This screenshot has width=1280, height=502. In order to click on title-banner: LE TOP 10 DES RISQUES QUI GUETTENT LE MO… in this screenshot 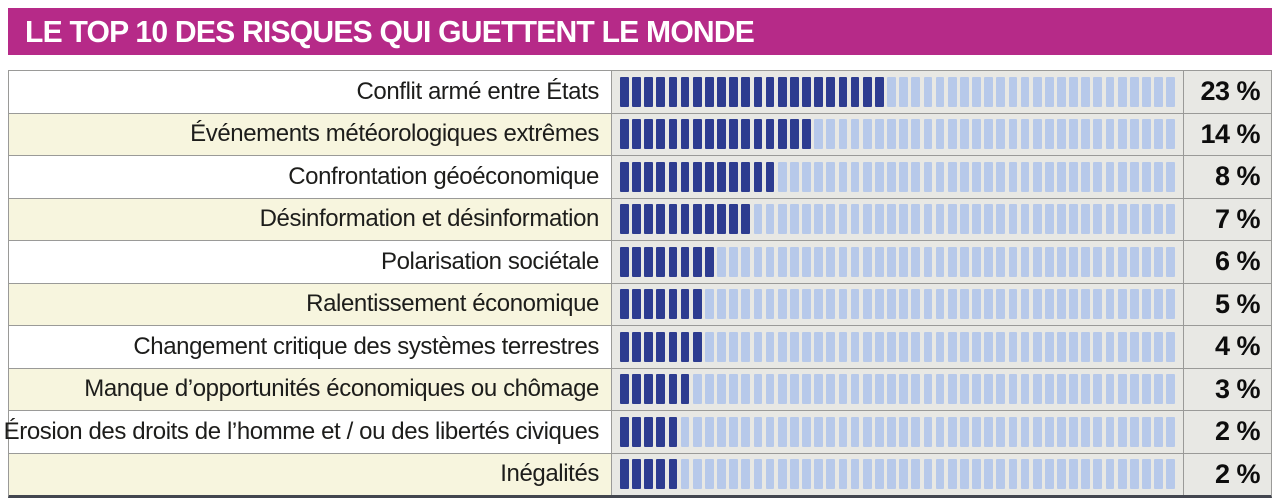, I will do `click(640, 31)`.